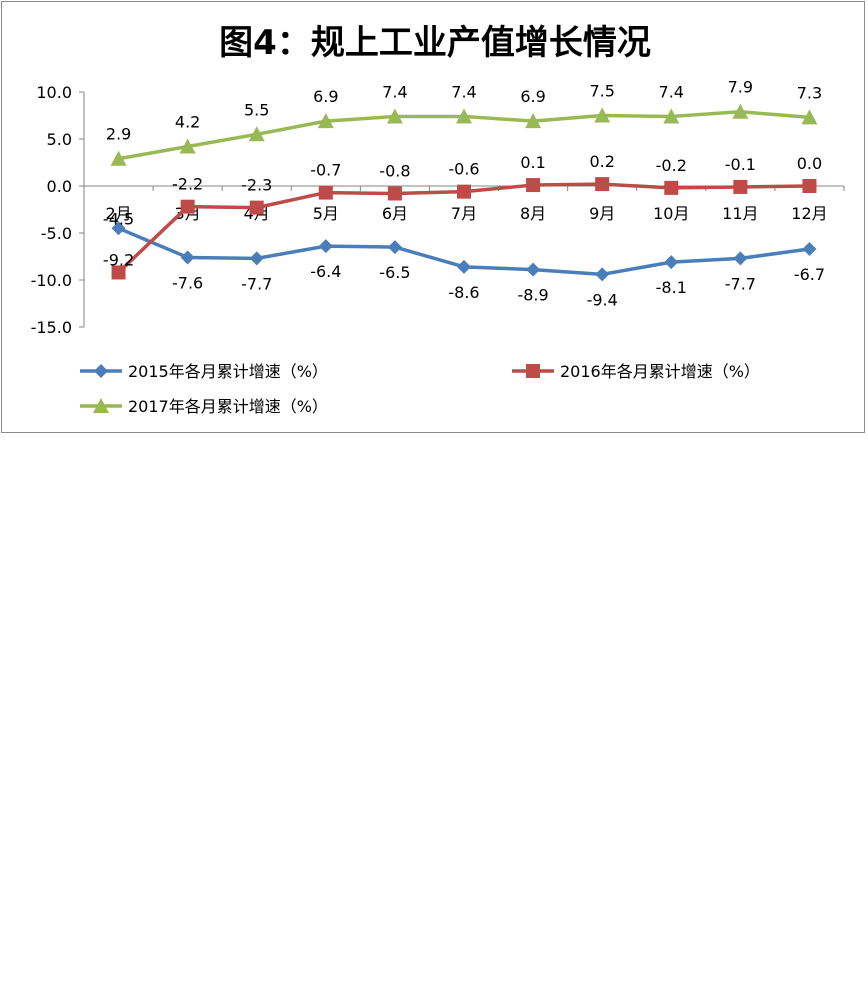 The width and height of the screenshot is (868, 1004). I want to click on x-tick-label: 11月, so click(740, 213).